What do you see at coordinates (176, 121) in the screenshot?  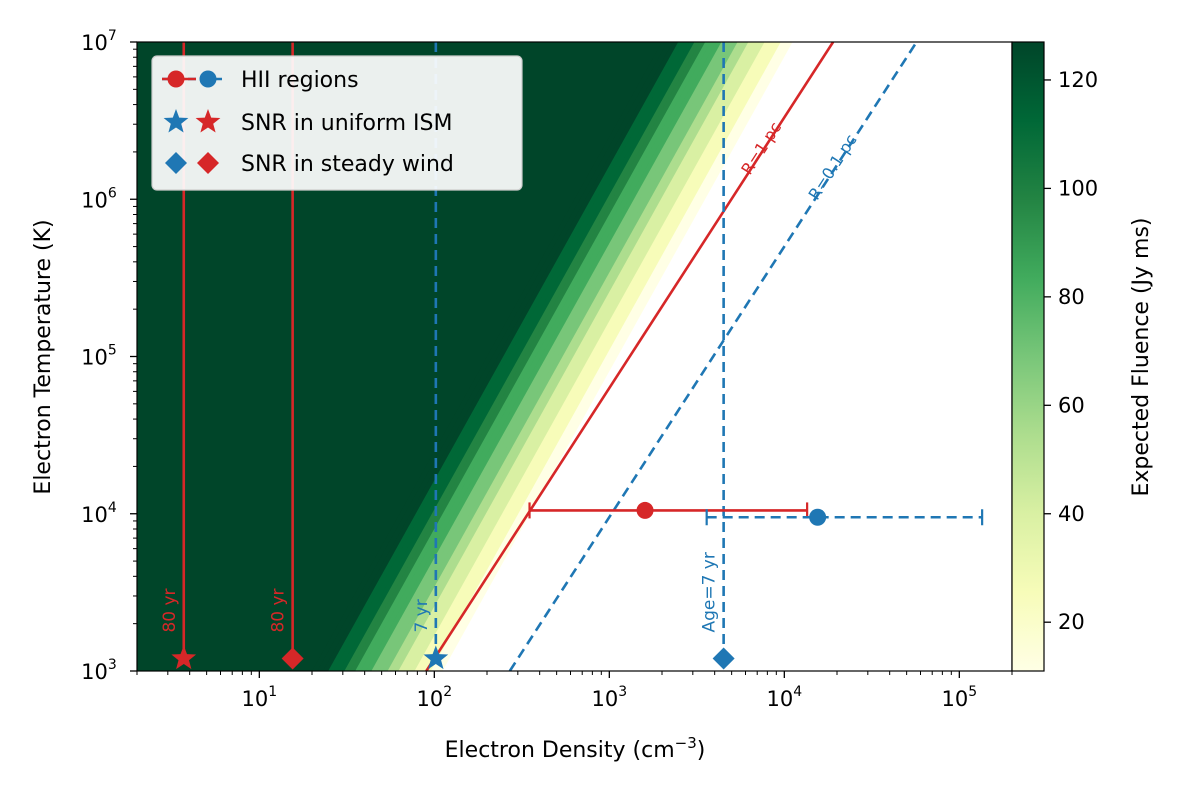 I see `legend-star-blue` at bounding box center [176, 121].